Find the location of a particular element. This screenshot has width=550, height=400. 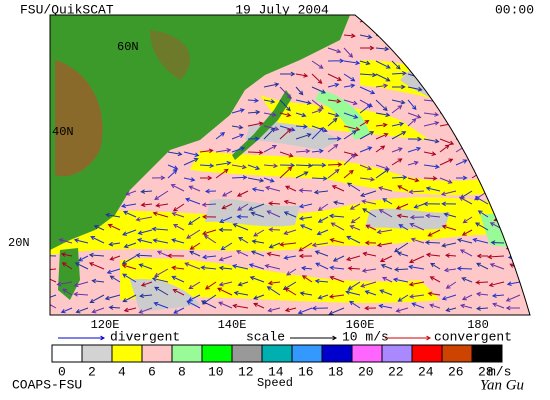

lon-label: 180 is located at coordinates (478, 325).